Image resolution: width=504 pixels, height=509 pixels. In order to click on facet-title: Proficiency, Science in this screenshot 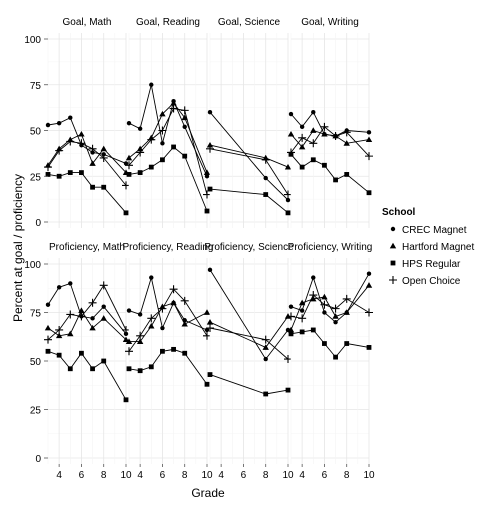, I will do `click(249, 247)`.